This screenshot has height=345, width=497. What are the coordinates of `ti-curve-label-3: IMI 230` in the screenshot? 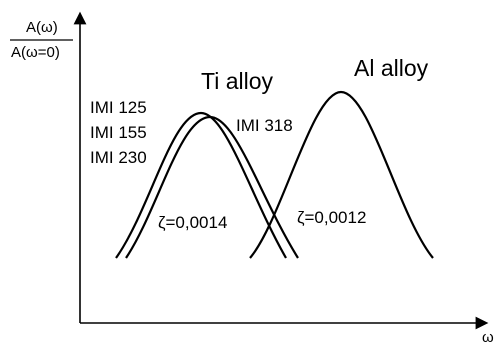 It's located at (118, 157).